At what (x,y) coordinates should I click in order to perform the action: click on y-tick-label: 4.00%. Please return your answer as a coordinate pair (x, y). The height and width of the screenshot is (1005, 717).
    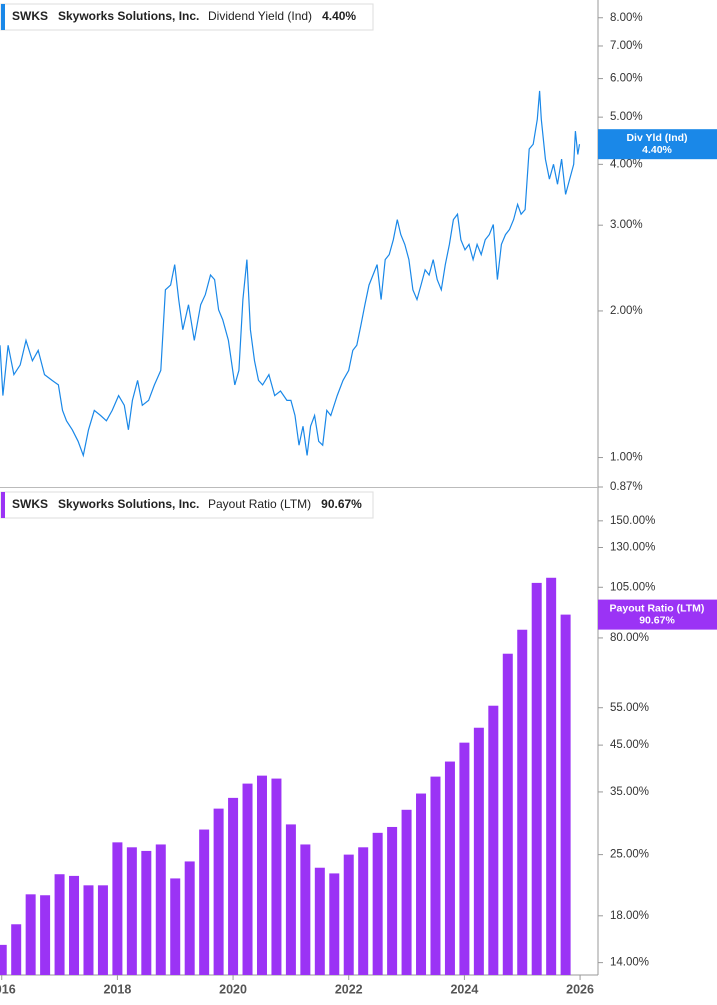
    Looking at the image, I should click on (626, 164).